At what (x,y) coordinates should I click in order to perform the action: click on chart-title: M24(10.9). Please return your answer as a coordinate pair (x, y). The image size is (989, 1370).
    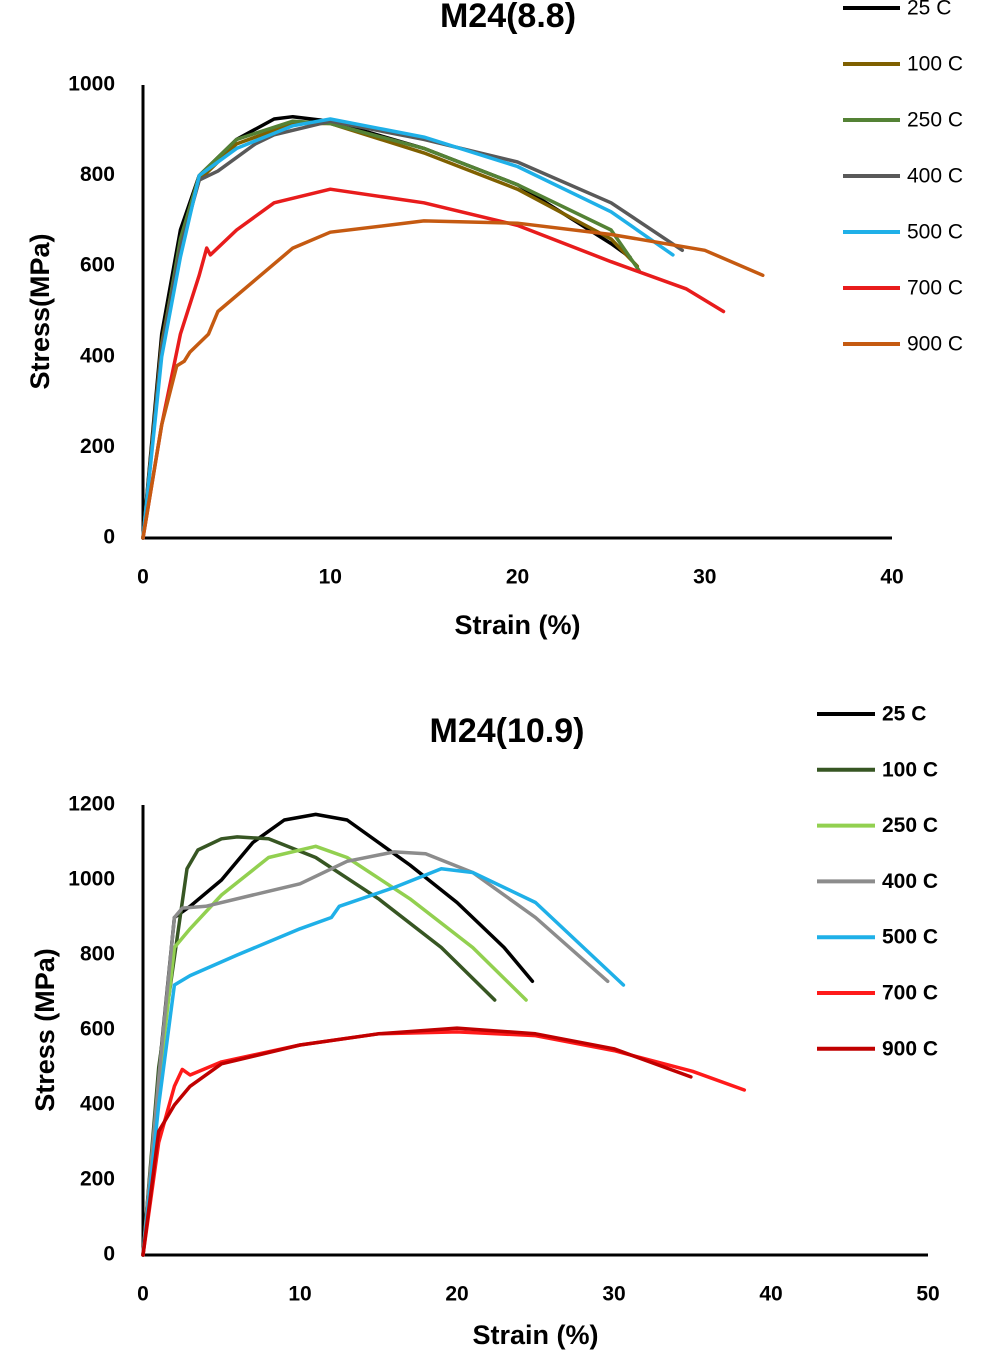
    Looking at the image, I should click on (507, 731).